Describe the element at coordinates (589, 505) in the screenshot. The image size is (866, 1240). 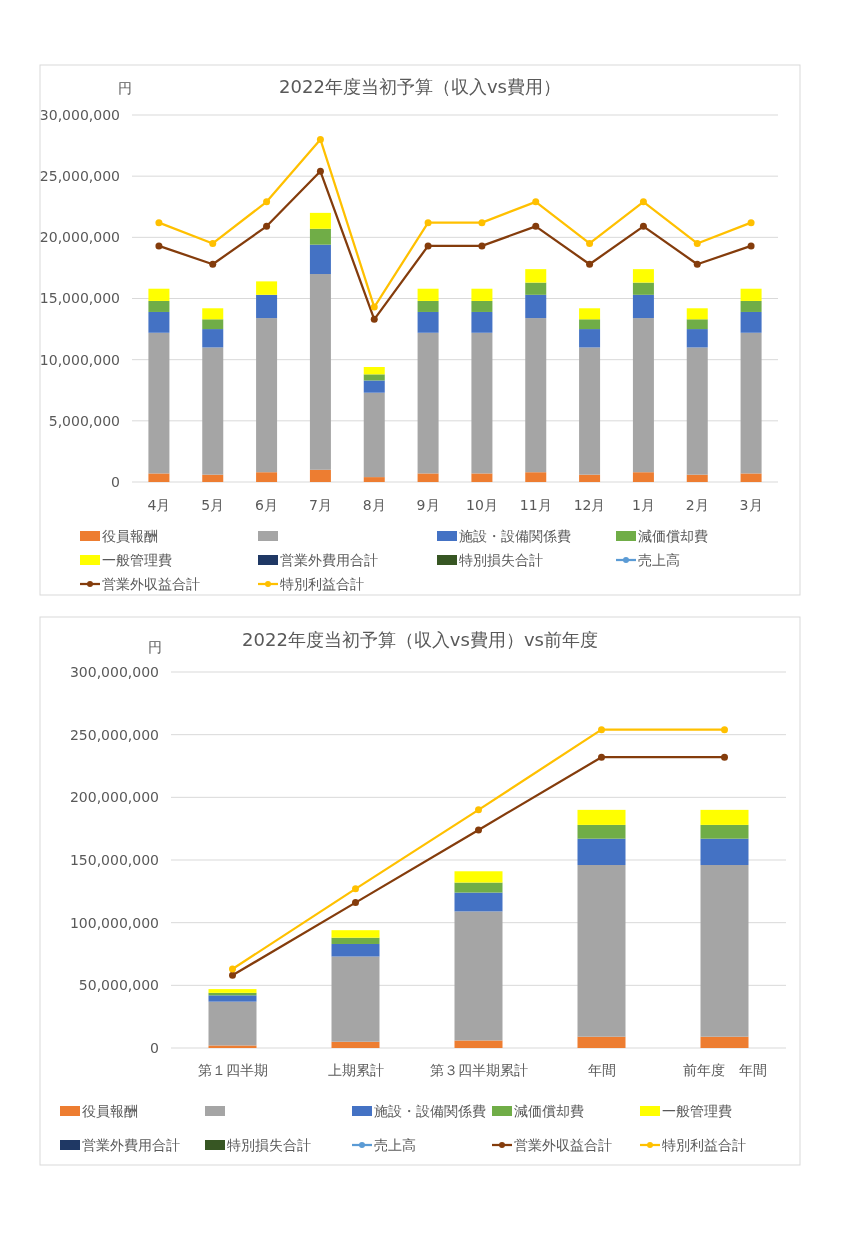
I see `x-tick-label: 12月` at that location.